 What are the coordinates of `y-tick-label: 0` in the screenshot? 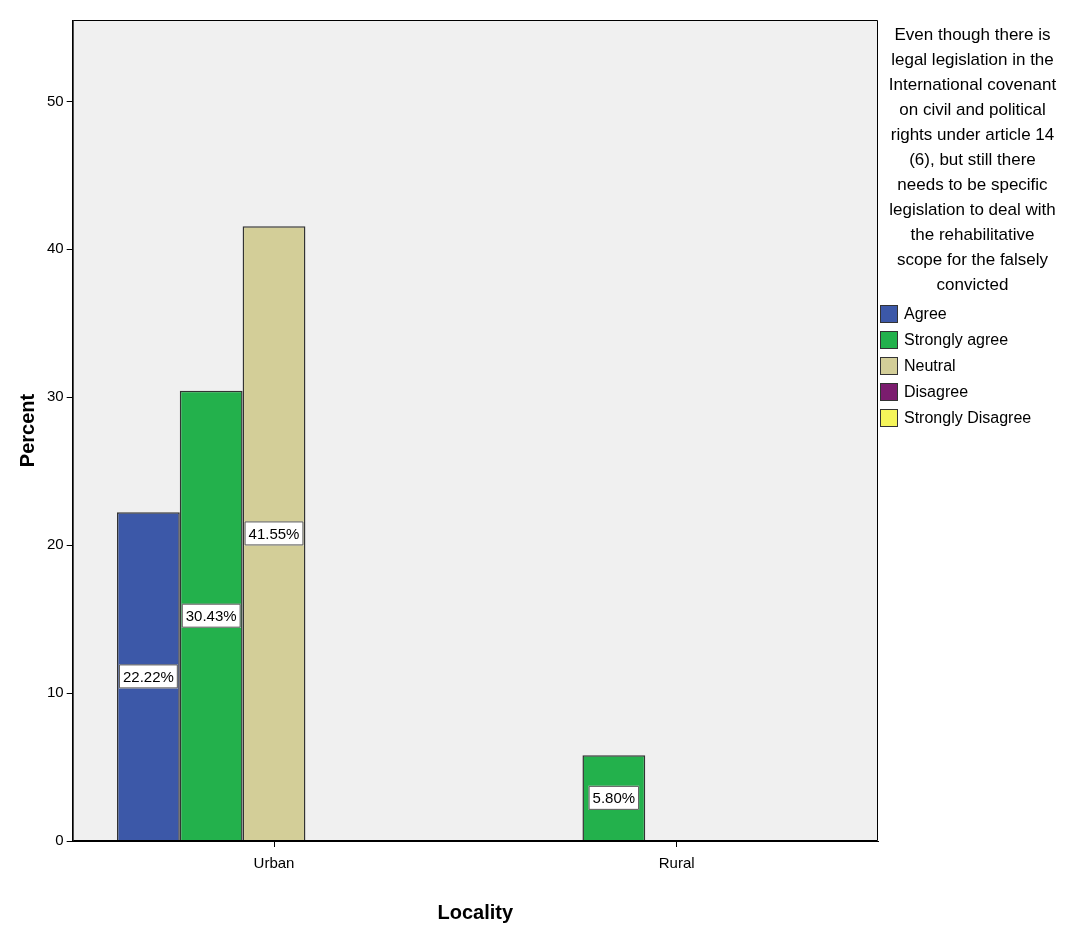 It's located at (59, 840).